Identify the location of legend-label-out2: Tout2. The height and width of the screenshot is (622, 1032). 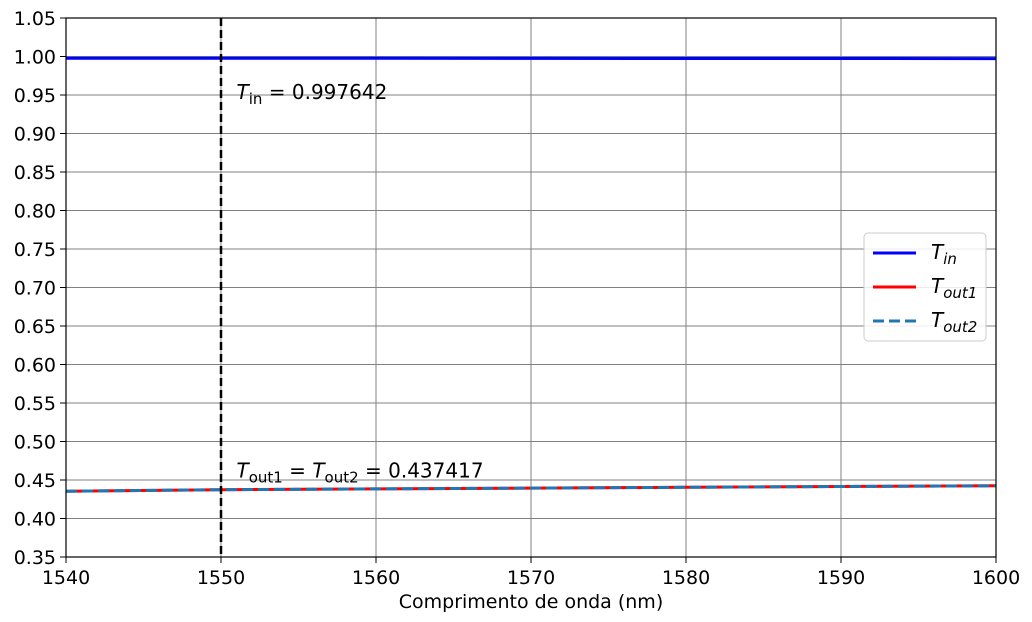
(954, 322).